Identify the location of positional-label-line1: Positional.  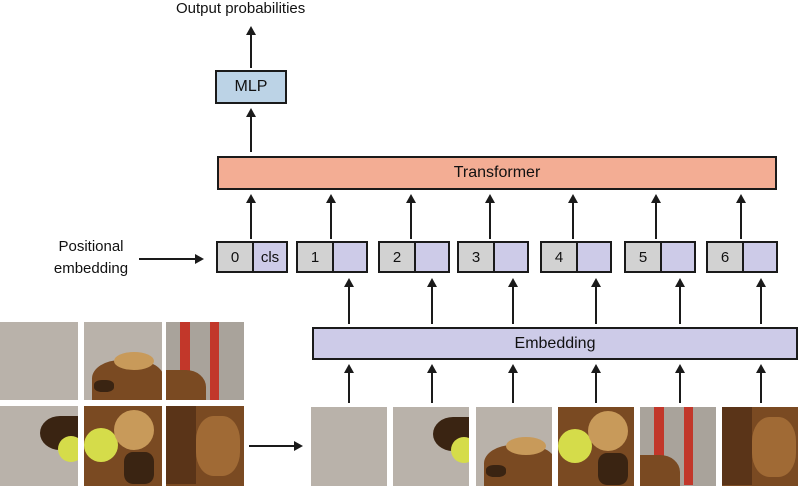
(91, 246).